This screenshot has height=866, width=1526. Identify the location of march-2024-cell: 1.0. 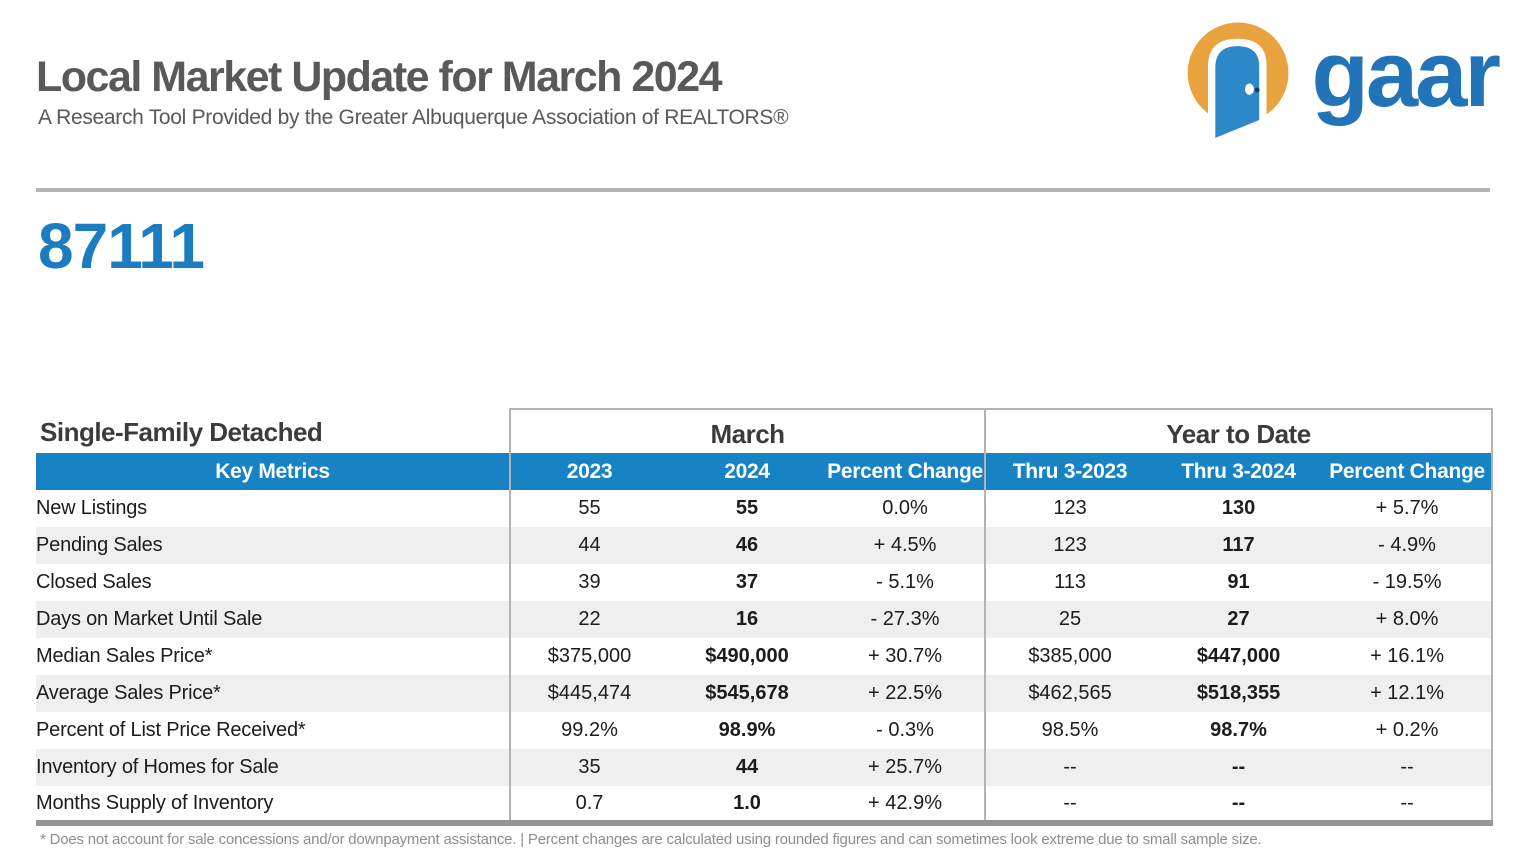
(747, 802).